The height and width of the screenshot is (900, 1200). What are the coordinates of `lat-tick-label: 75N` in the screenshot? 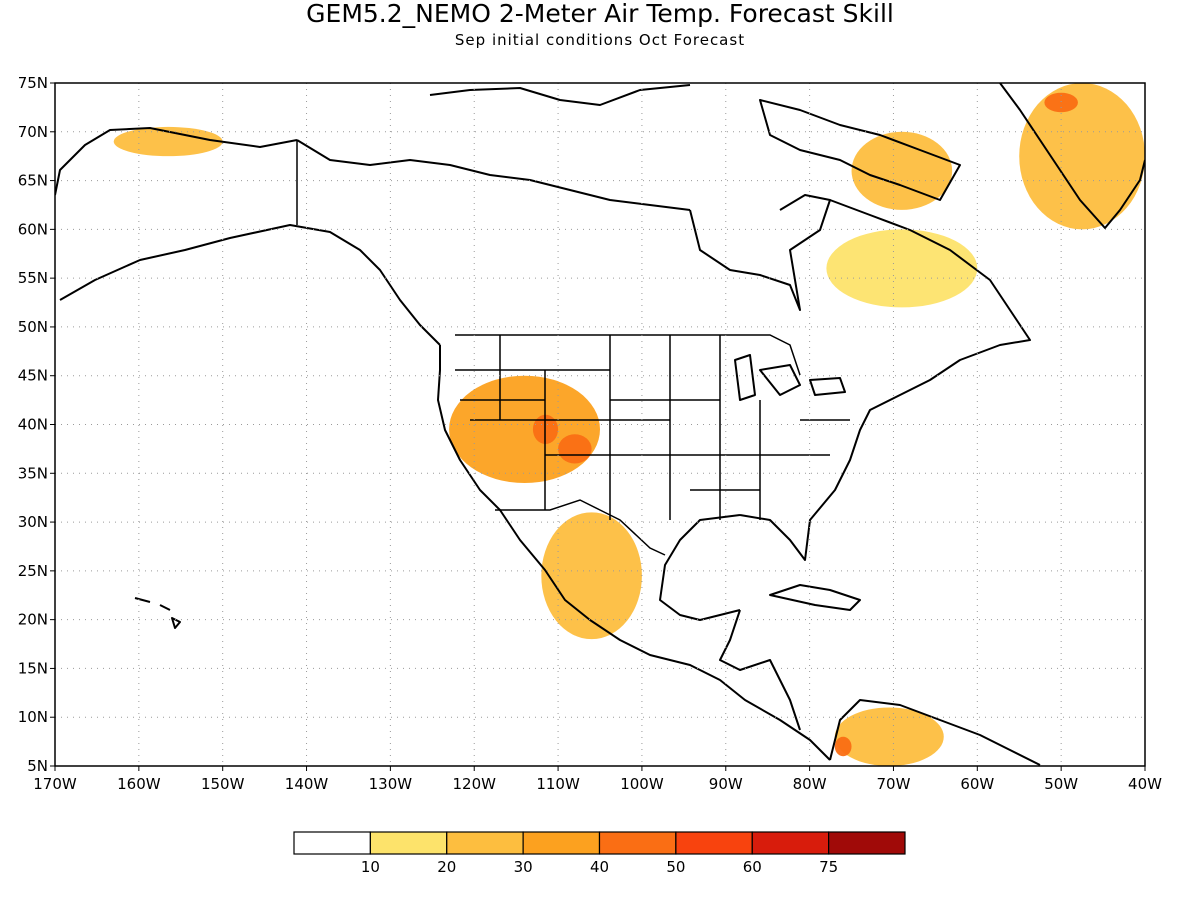 It's located at (33, 83).